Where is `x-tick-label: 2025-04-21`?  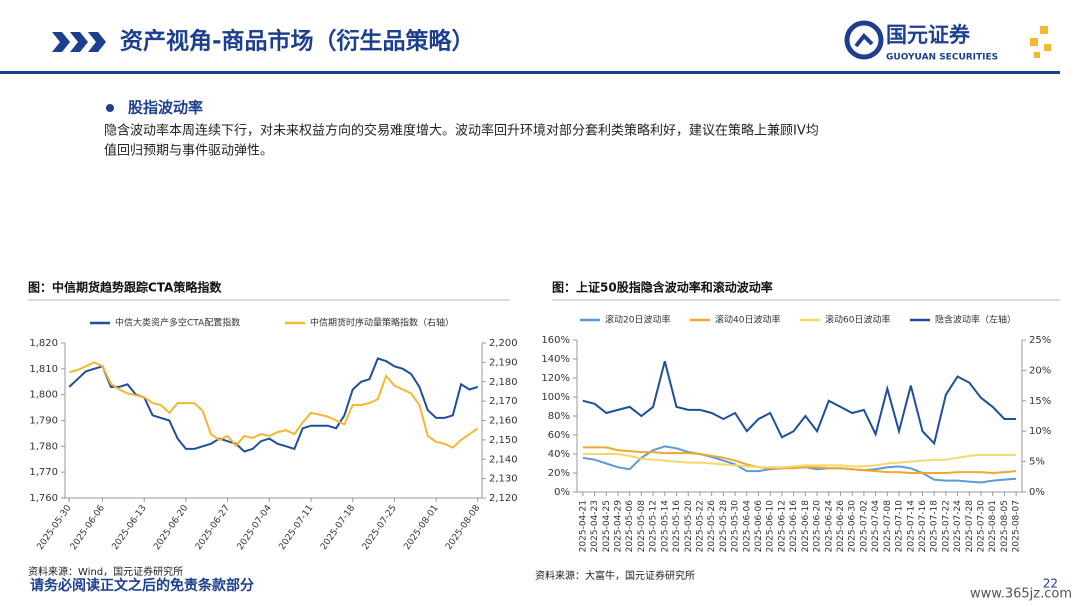
x-tick-label: 2025-04-21 is located at coordinates (583, 526).